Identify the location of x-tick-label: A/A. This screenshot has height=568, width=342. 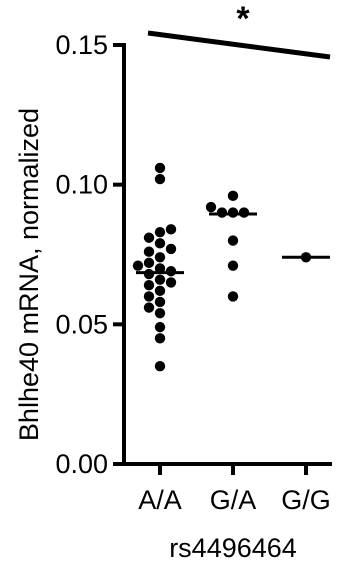
(160, 500).